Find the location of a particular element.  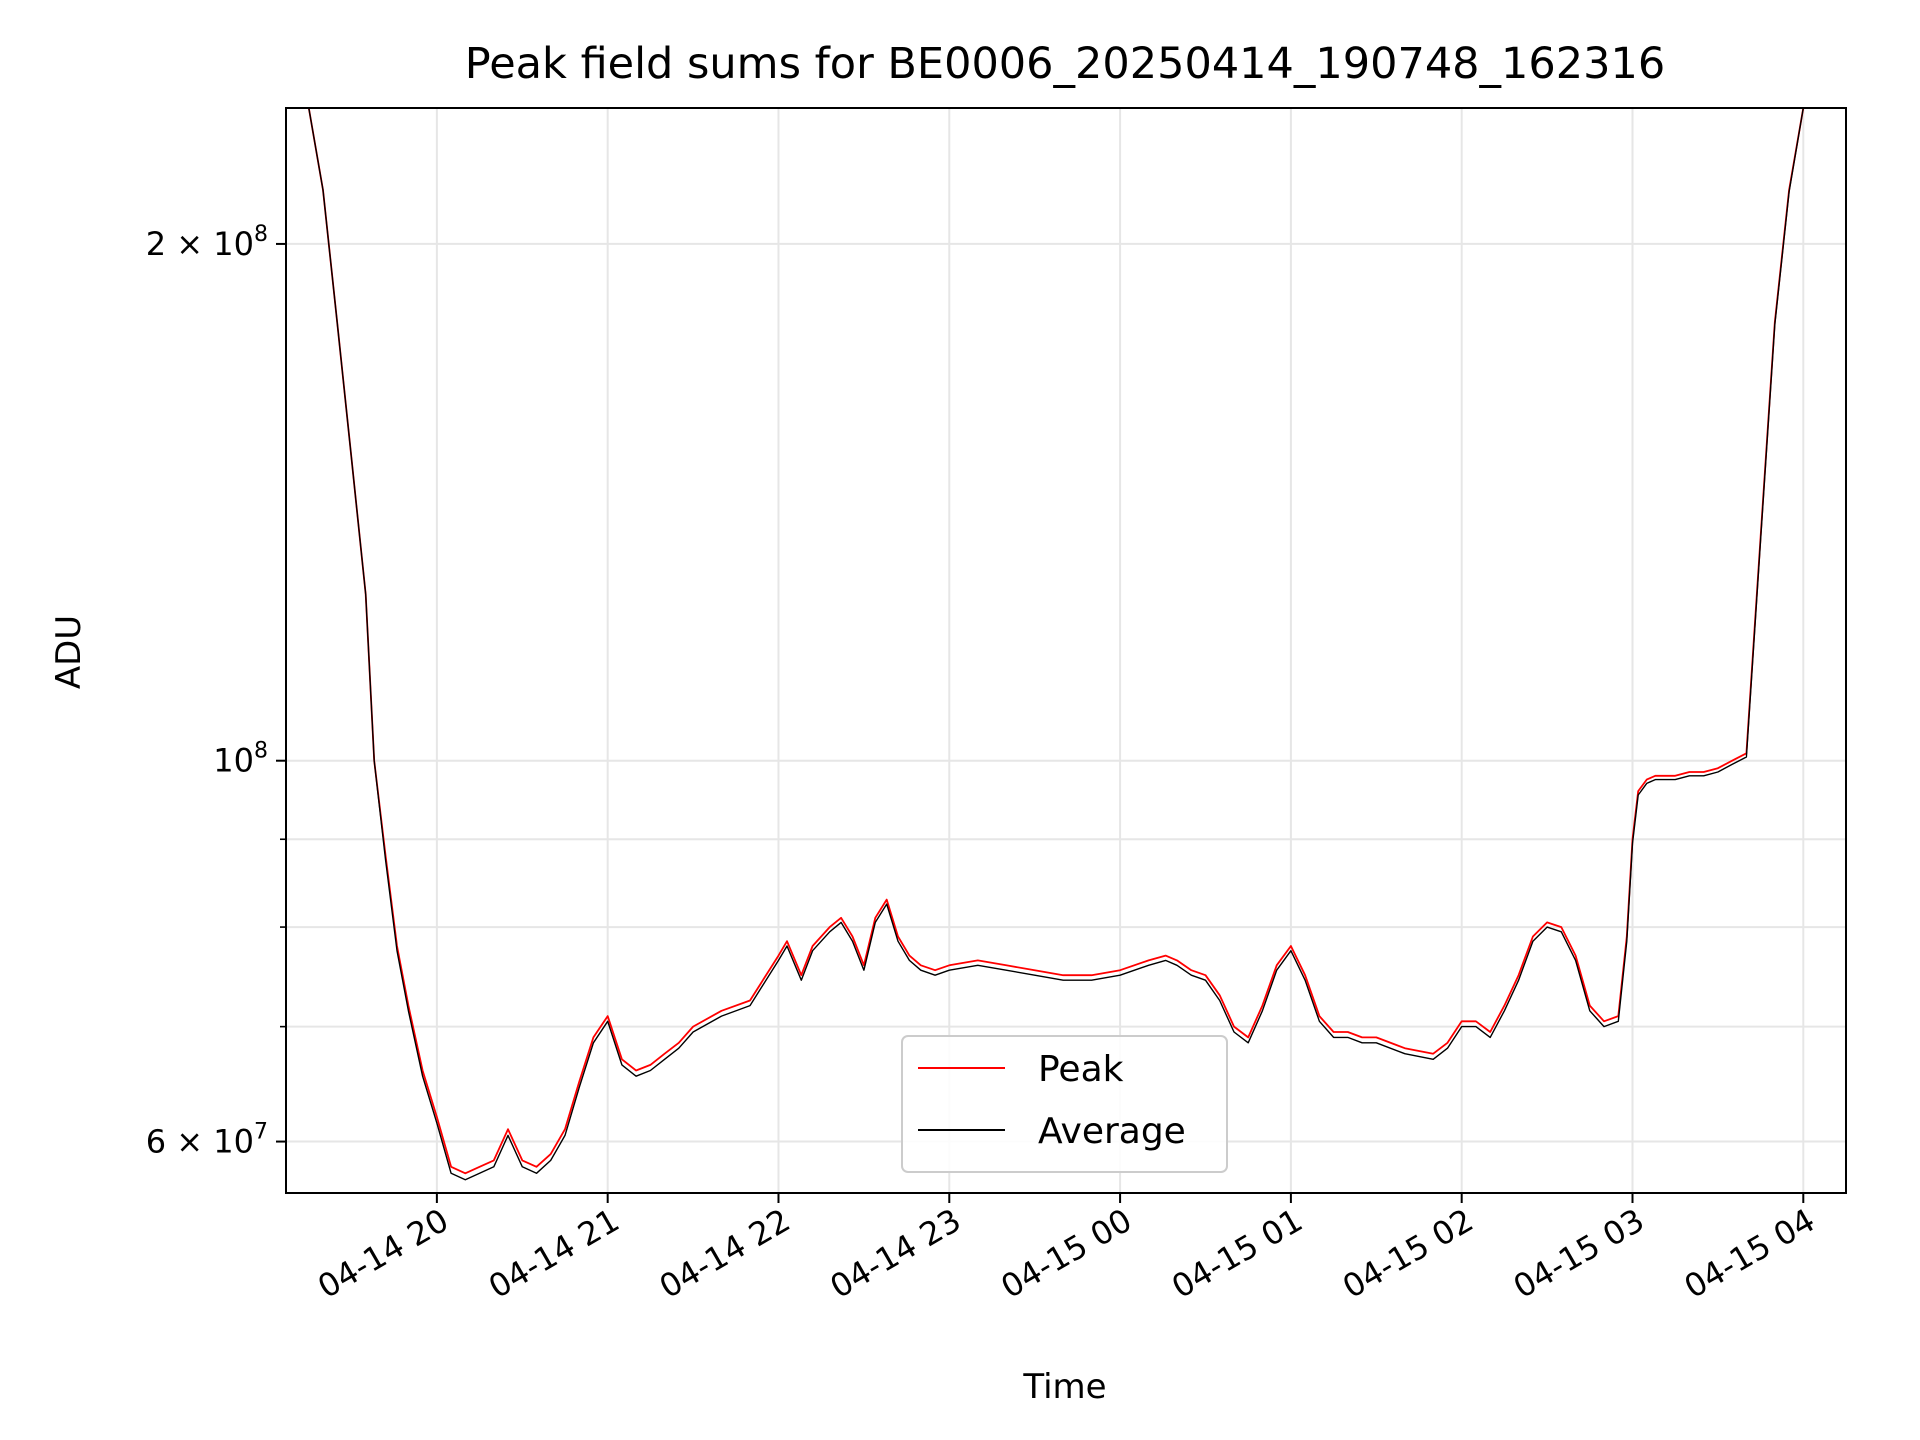

y-tick-label: 108 is located at coordinates (240, 759).